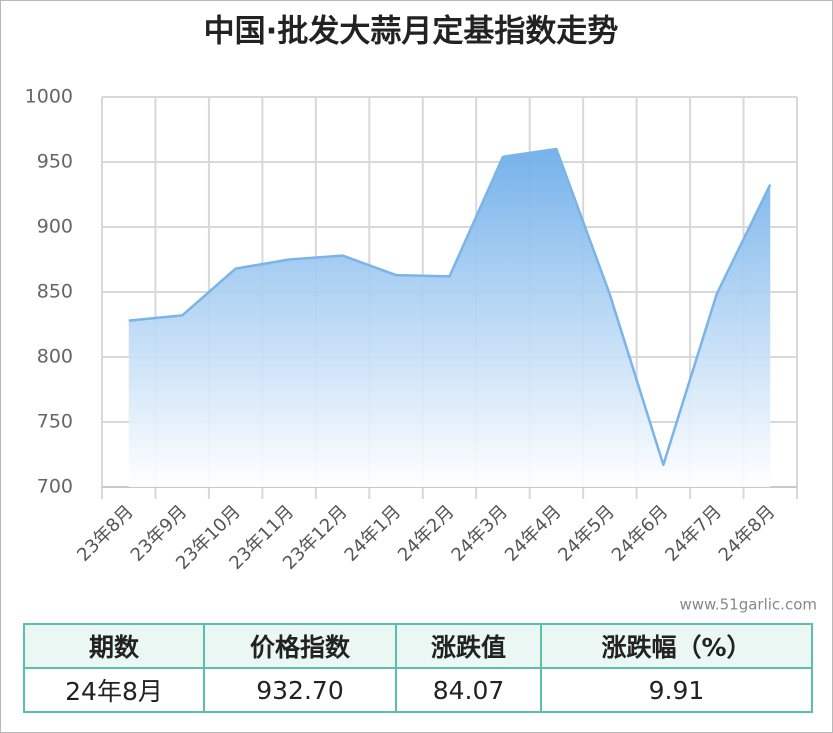 This screenshot has height=733, width=833. Describe the element at coordinates (49, 97) in the screenshot. I see `y-tick-label: 1000` at that location.